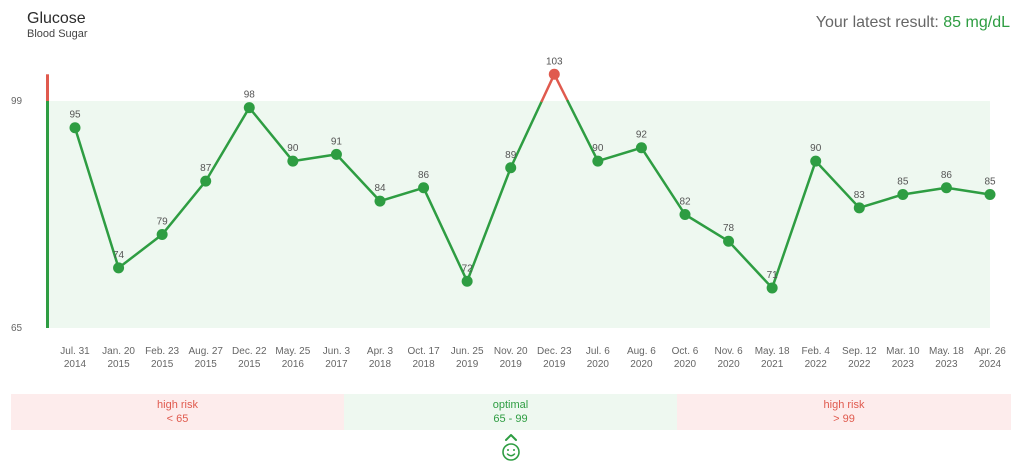 This screenshot has width=1022, height=469. What do you see at coordinates (976, 22) in the screenshot?
I see `latest-result-value: 85 mg/dL` at bounding box center [976, 22].